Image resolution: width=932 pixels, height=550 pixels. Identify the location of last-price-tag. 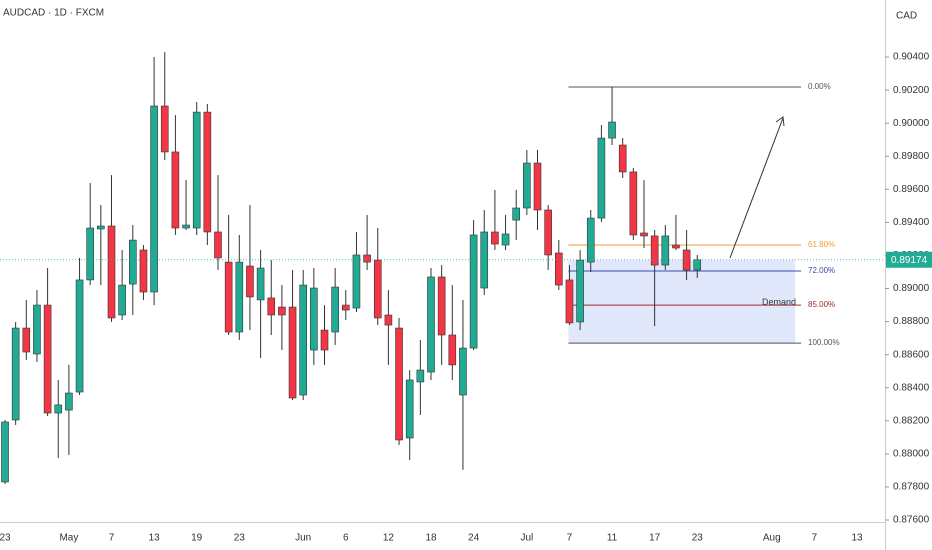
(909, 259).